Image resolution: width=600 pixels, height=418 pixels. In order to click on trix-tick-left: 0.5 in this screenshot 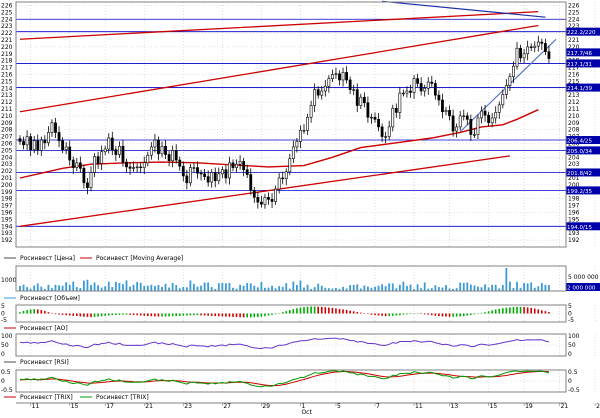, I will do `click(6, 372)`.